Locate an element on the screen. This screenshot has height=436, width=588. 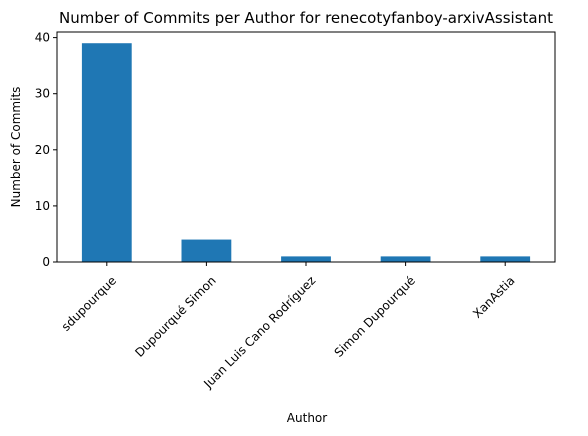
y-tick-label: 0 is located at coordinates (46, 262).